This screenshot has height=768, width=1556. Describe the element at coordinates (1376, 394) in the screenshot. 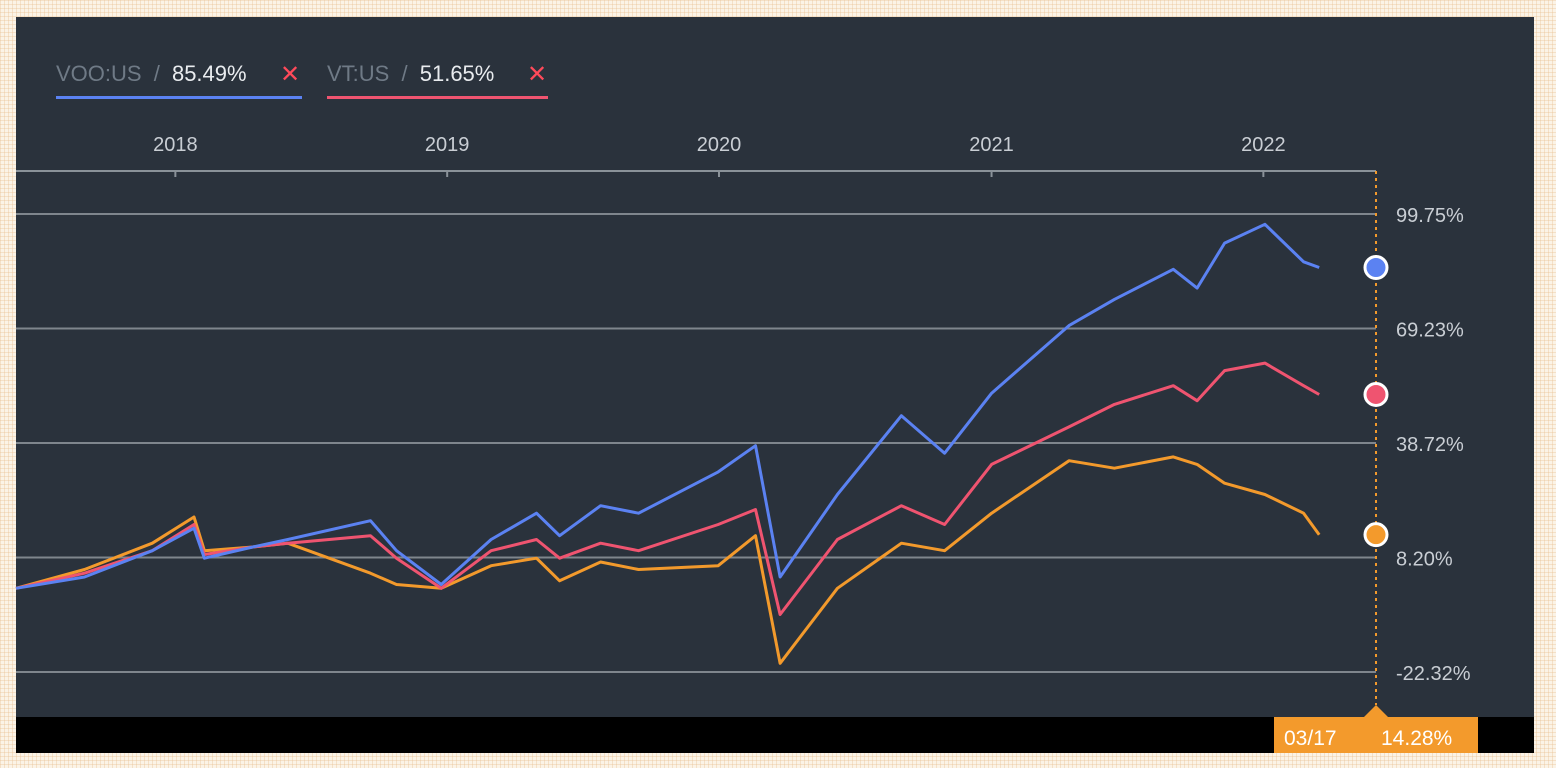

I see `vt-end-marker` at that location.